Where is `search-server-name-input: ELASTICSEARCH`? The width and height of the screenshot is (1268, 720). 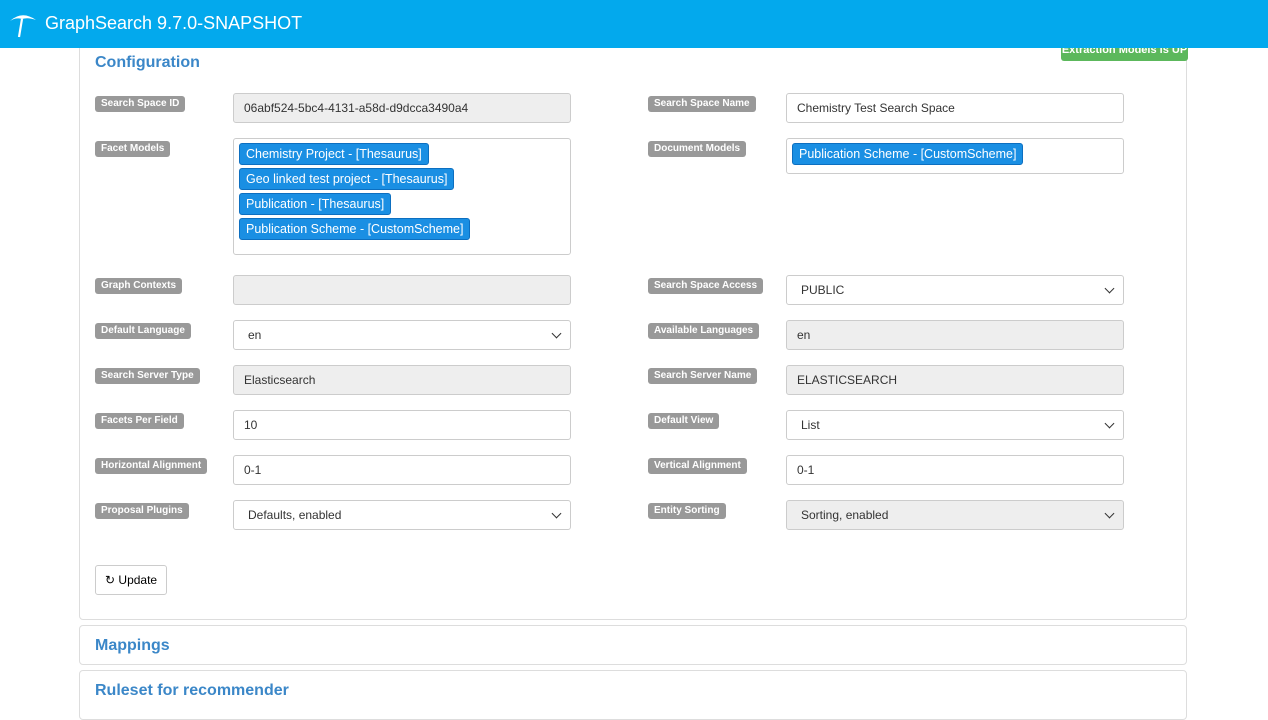
search-server-name-input: ELASTICSEARCH is located at coordinates (955, 380).